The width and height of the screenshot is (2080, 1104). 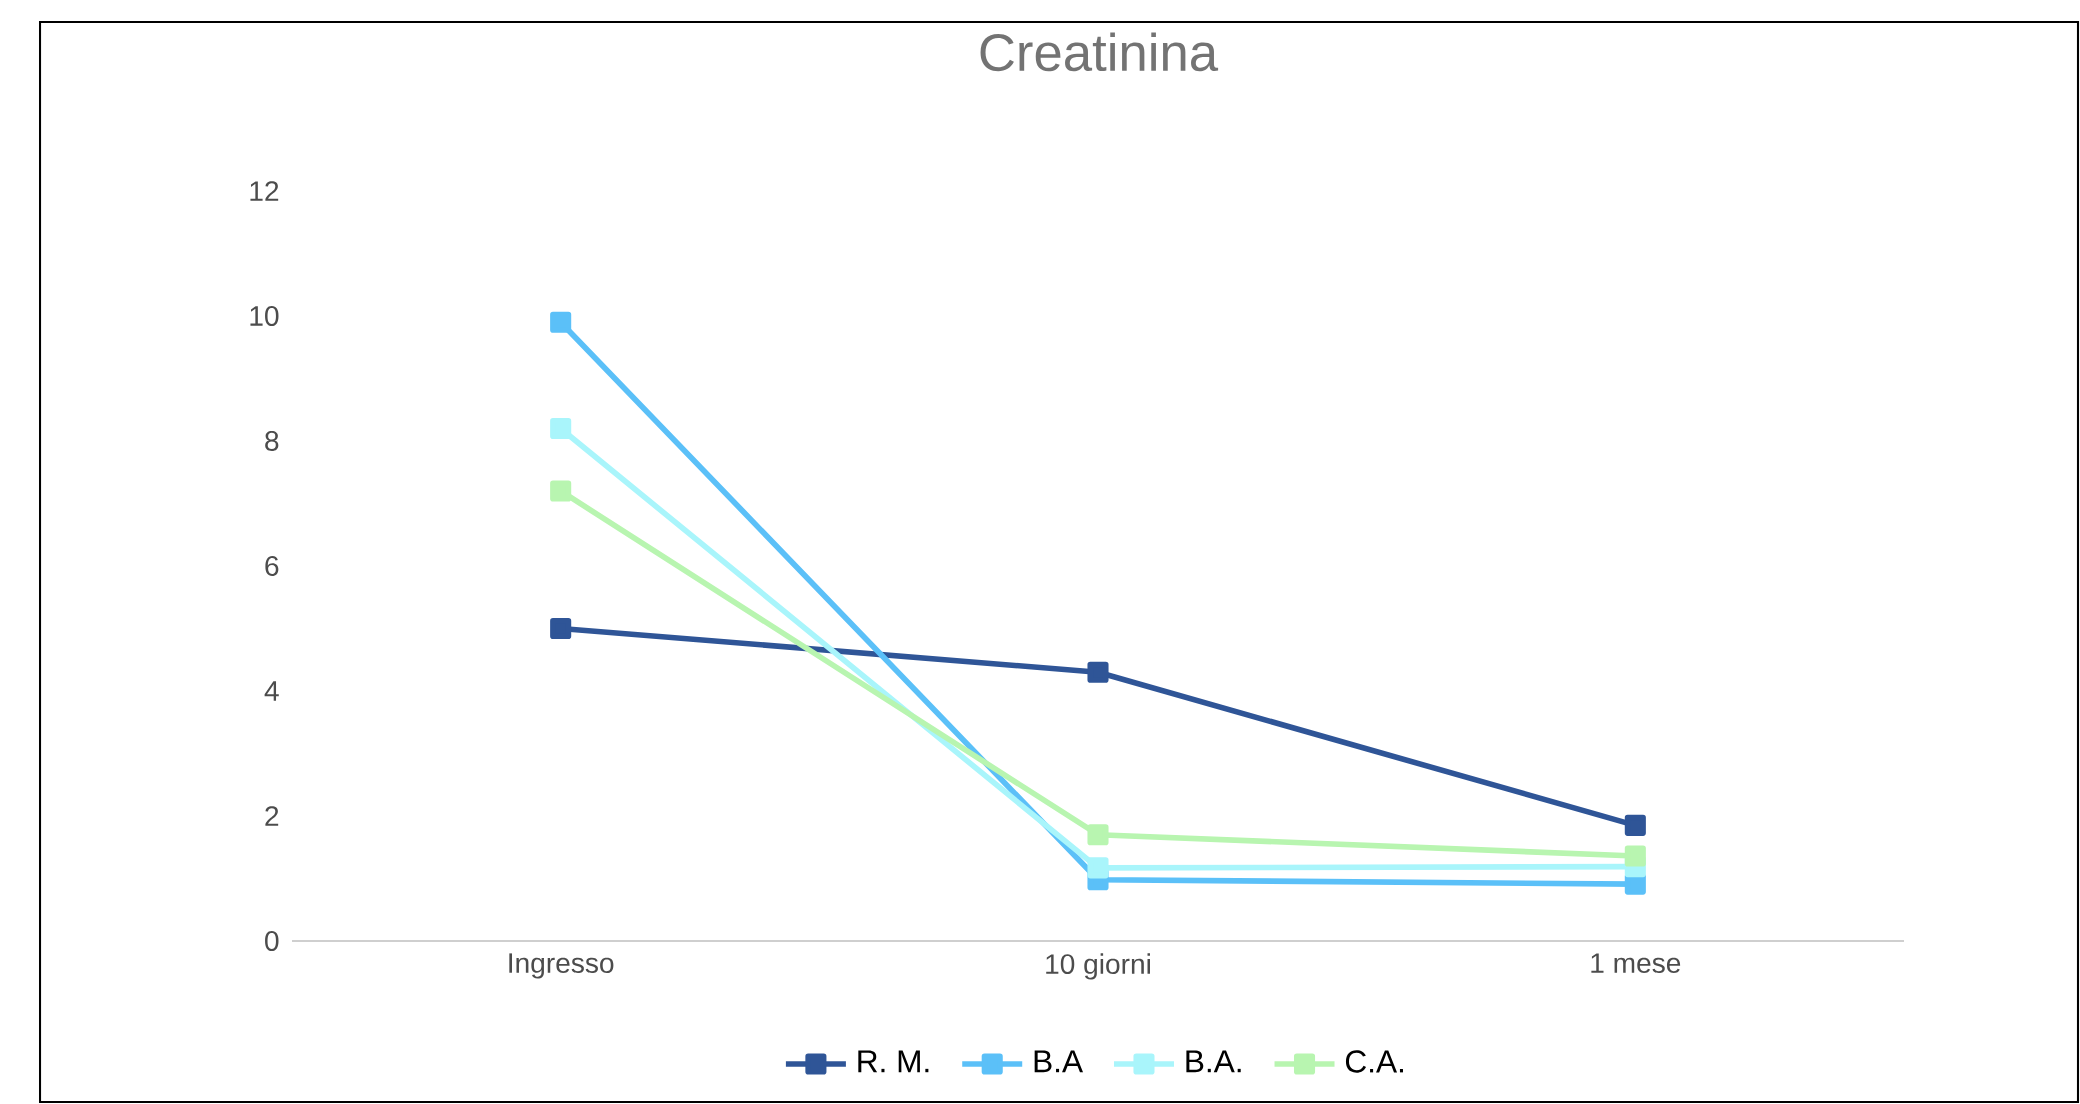 What do you see at coordinates (1636, 963) in the screenshot?
I see `x-tick-label: 1 mese` at bounding box center [1636, 963].